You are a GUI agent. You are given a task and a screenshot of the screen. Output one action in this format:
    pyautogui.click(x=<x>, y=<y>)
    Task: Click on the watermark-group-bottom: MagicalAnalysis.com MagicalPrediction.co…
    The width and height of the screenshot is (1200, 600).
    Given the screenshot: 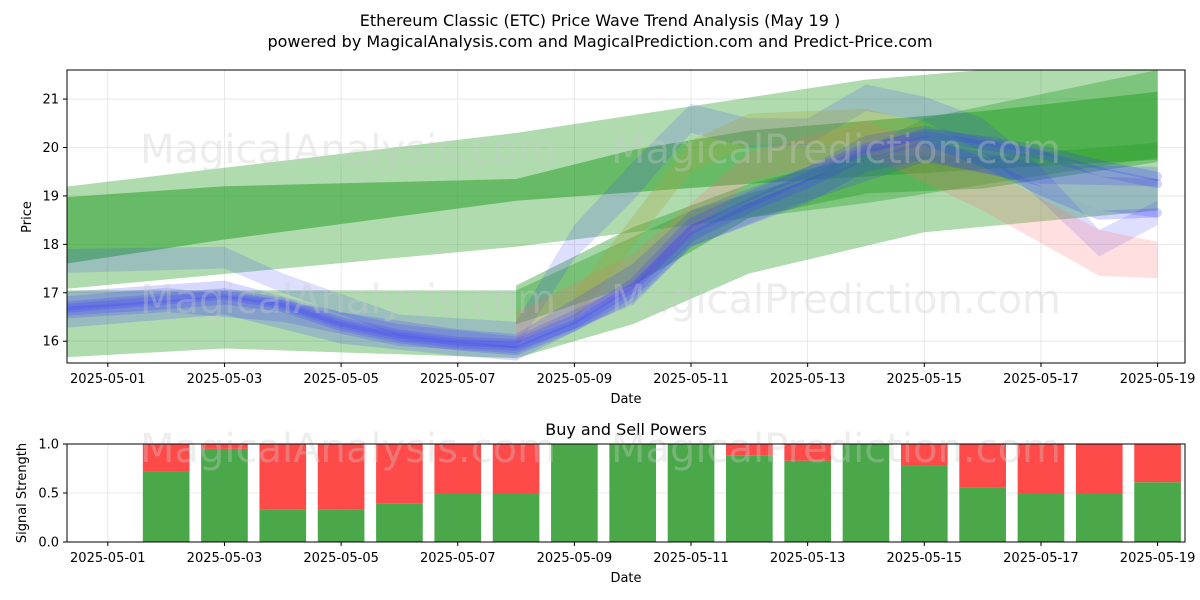 What is the action you would take?
    pyautogui.click(x=600, y=449)
    